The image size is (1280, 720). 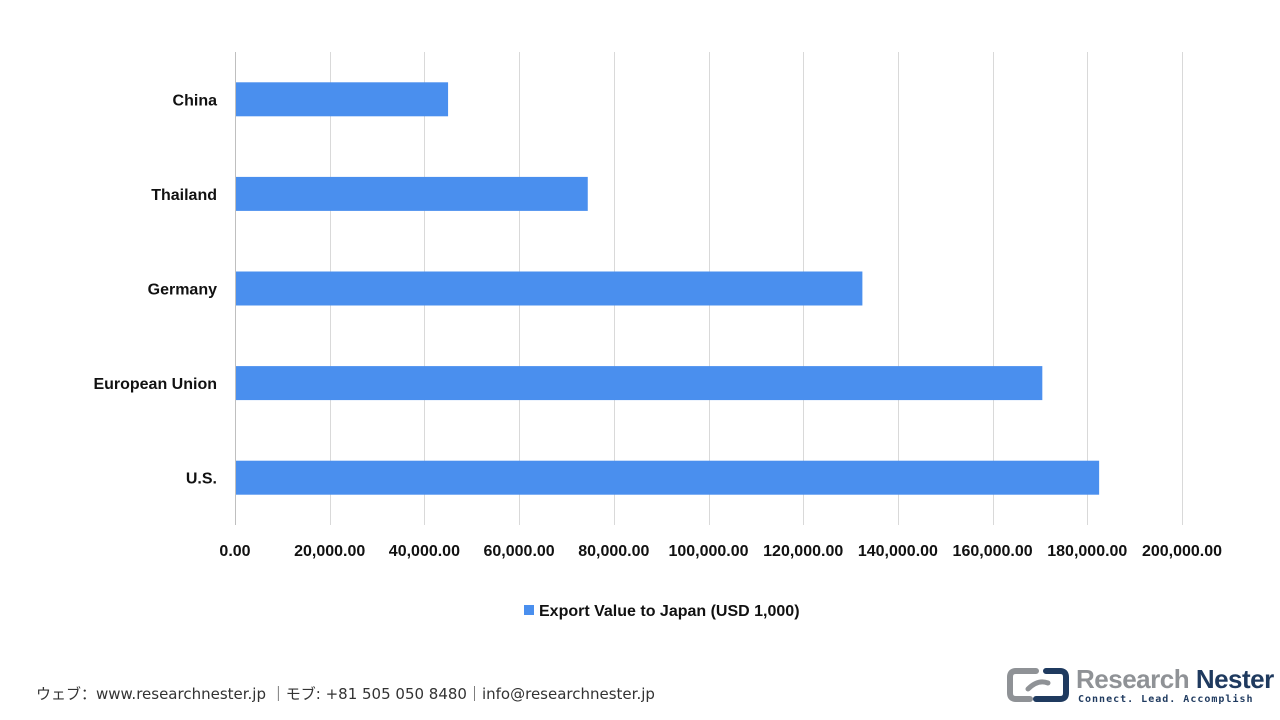 What do you see at coordinates (412, 193) in the screenshot?
I see `bar-thailand` at bounding box center [412, 193].